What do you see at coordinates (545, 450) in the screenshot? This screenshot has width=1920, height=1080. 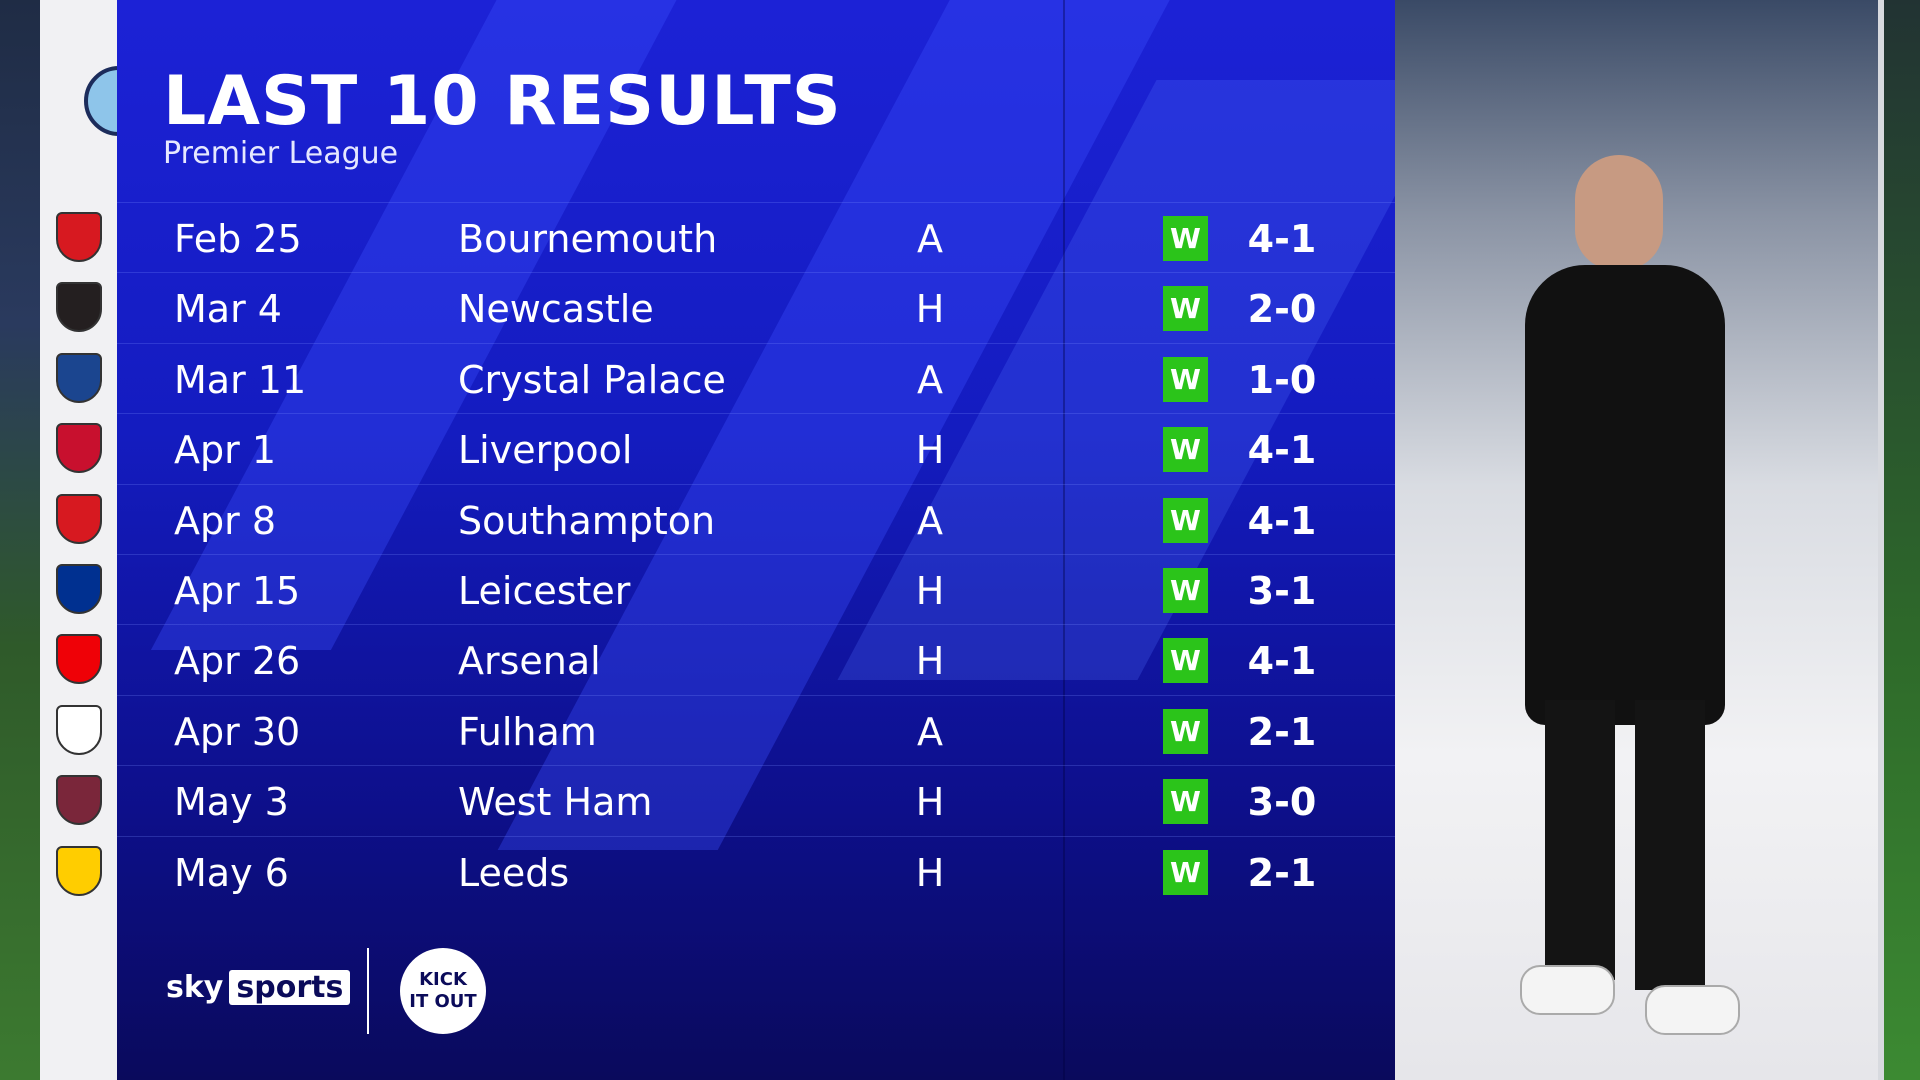 I see `opponent-name: Liverpool` at bounding box center [545, 450].